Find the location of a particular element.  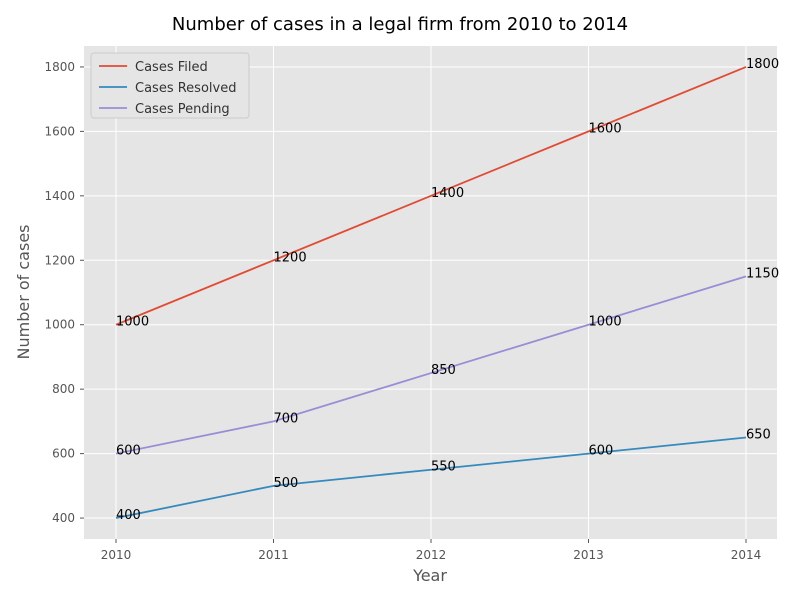

y-tick-label: 1600 is located at coordinates (59, 131).